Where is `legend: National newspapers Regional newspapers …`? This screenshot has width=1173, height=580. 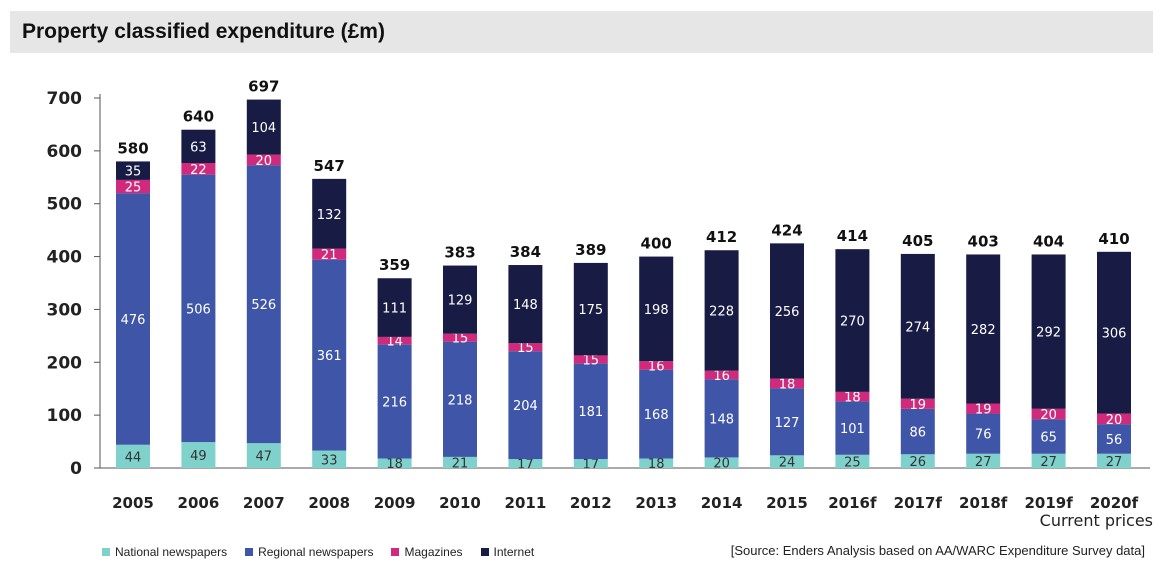 legend: National newspapers Regional newspapers … is located at coordinates (318, 552).